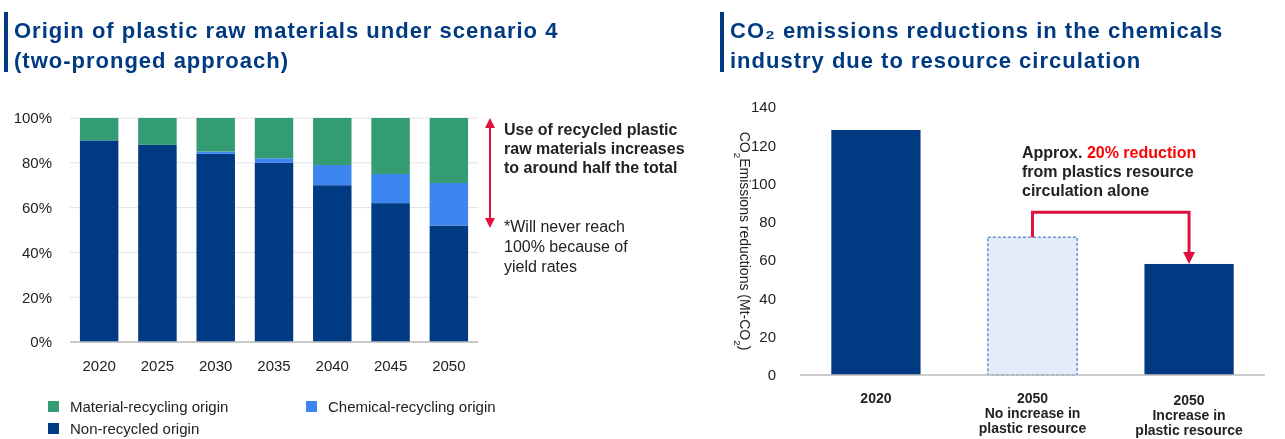  I want to click on x-tick-label: 2045, so click(390, 365).